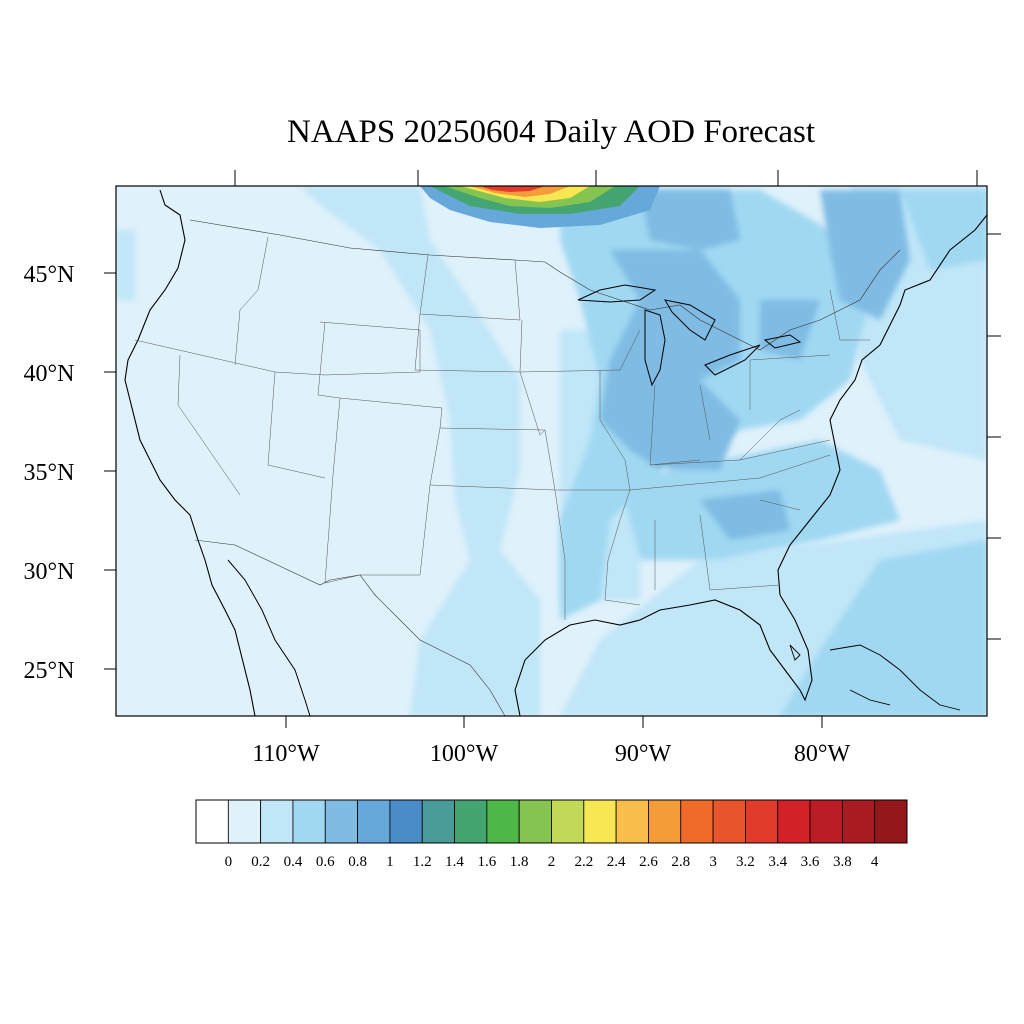 The height and width of the screenshot is (1024, 1024). What do you see at coordinates (882, 405) in the screenshot?
I see `east-coast-line` at bounding box center [882, 405].